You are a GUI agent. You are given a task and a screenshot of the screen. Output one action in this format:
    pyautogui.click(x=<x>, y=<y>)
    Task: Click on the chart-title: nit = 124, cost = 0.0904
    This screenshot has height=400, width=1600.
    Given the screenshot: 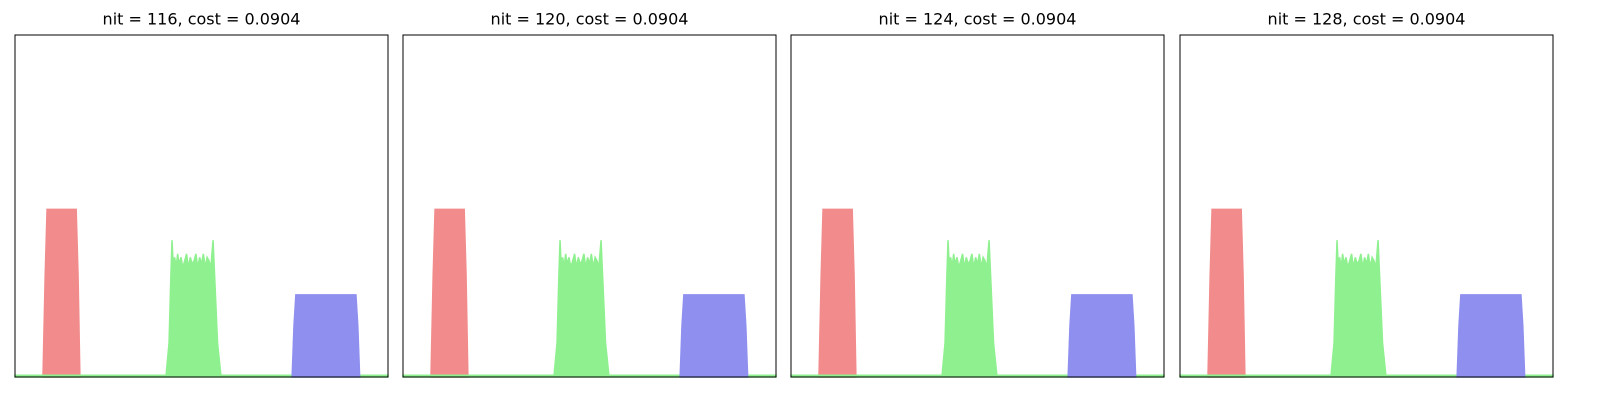 What is the action you would take?
    pyautogui.click(x=978, y=19)
    